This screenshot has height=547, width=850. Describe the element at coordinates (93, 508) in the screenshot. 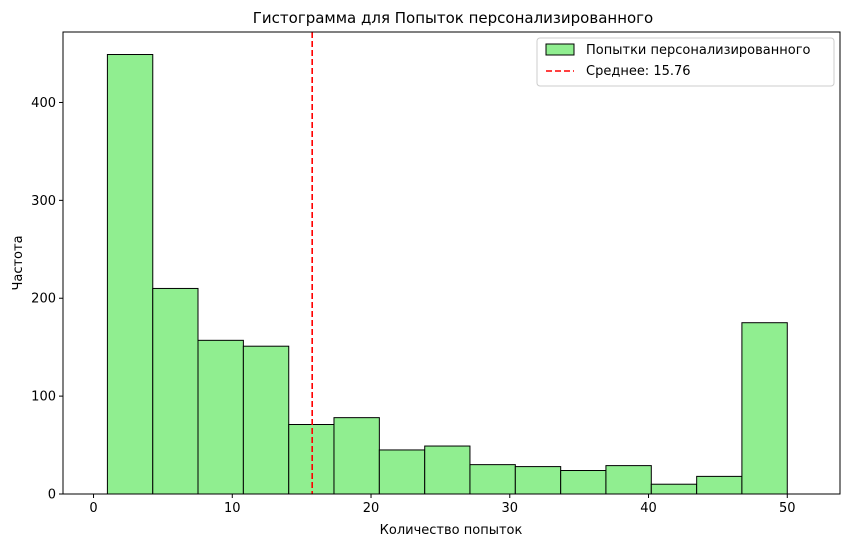

I see `x-tick-label: 0` at that location.